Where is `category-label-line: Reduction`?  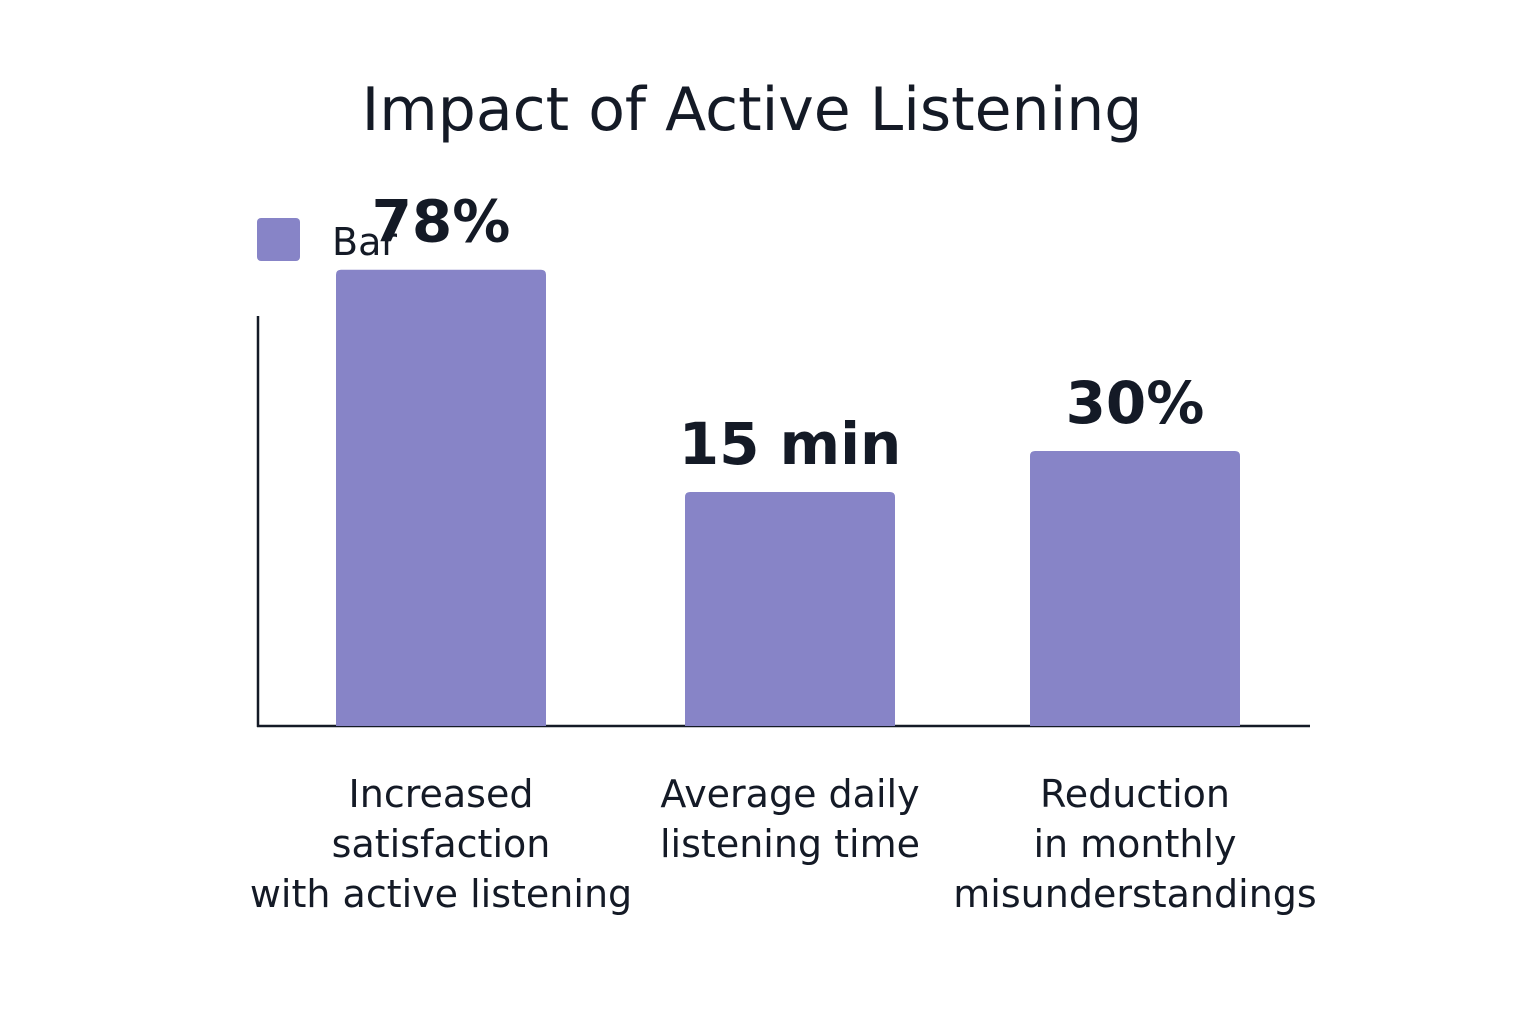 category-label-line: Reduction is located at coordinates (1135, 794).